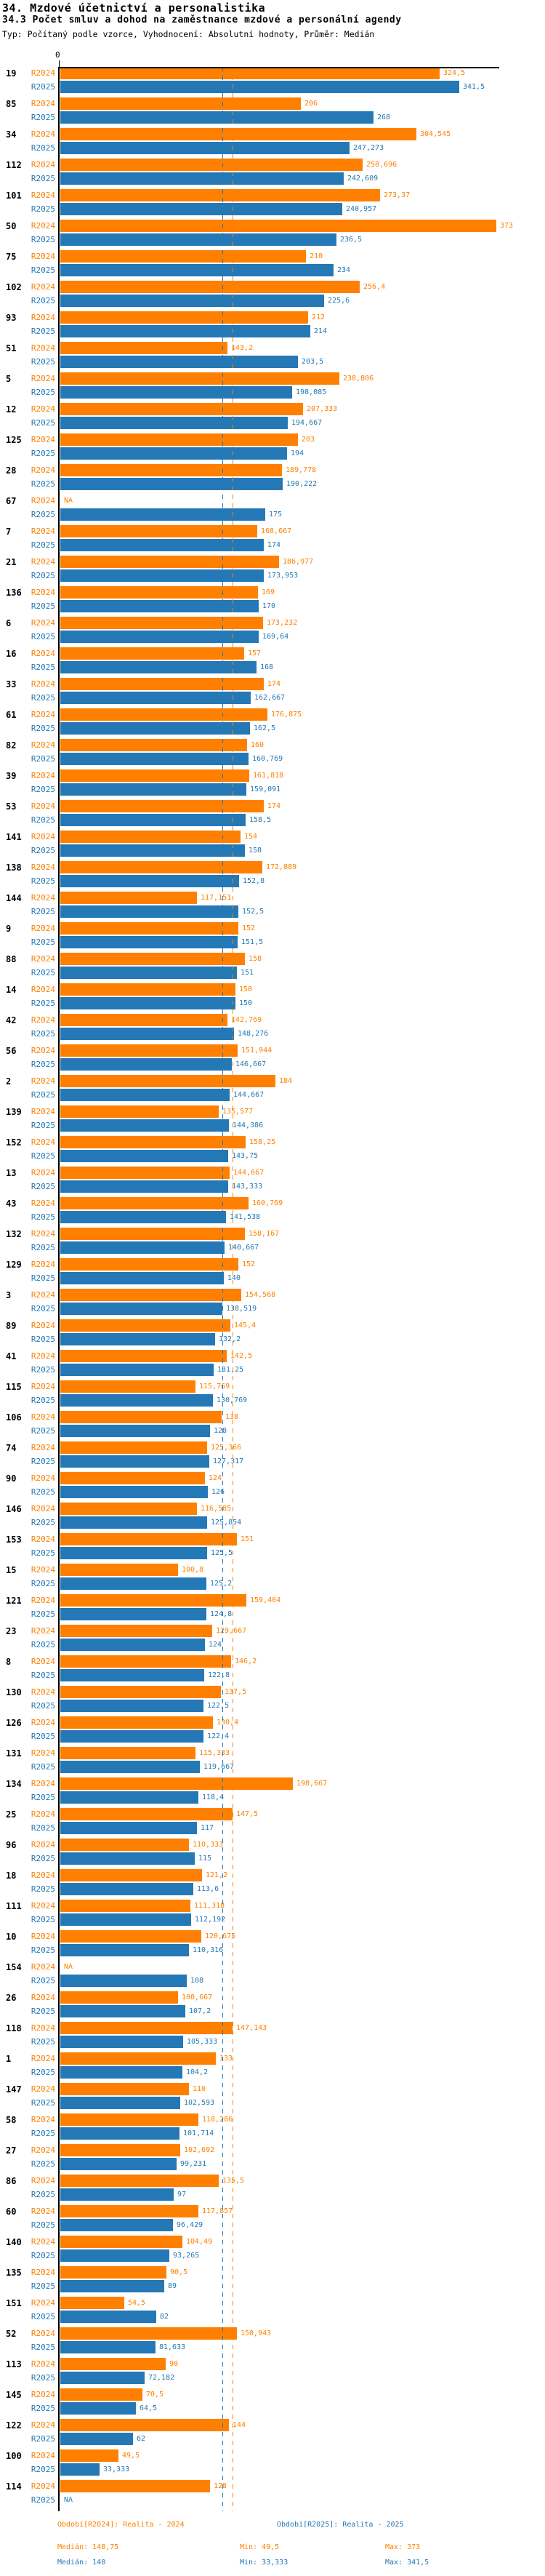 Image resolution: width=545 pixels, height=2576 pixels. I want to click on bar-row-r2025: R2025 190,222, so click(272, 484).